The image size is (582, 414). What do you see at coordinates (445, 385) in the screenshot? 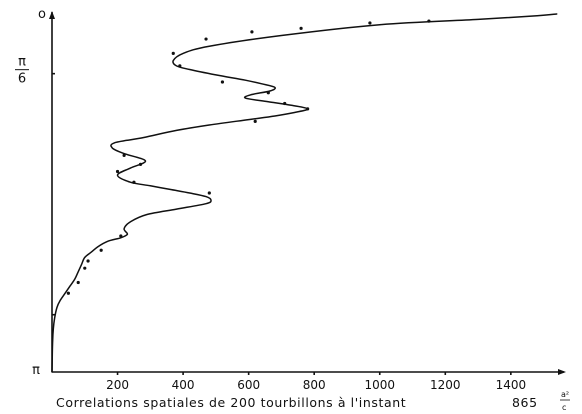
I see `x-tick-label: 1200` at bounding box center [445, 385].